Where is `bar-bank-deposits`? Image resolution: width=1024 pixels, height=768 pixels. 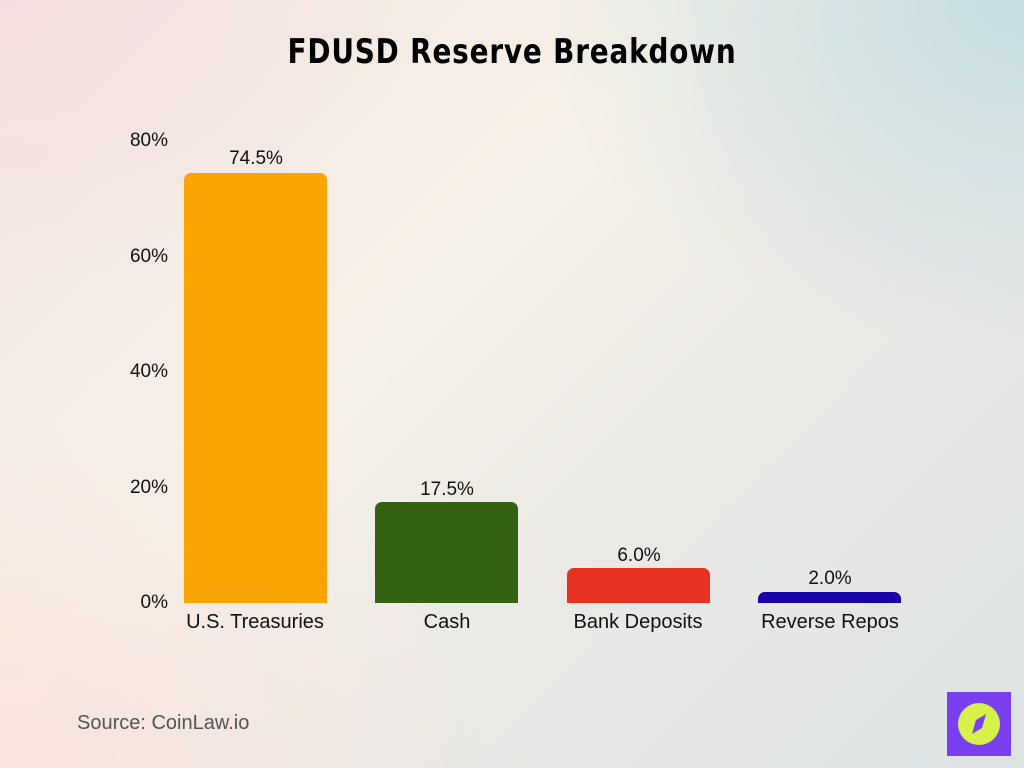 bar-bank-deposits is located at coordinates (638, 585).